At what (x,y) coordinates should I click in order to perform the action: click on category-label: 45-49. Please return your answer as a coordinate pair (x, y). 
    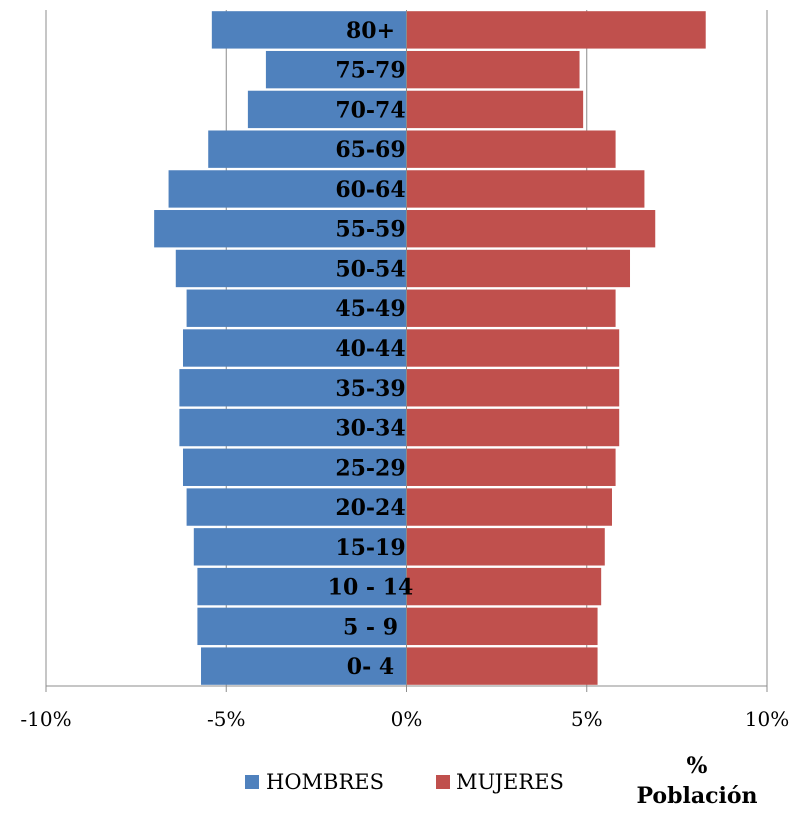
    Looking at the image, I should click on (370, 309).